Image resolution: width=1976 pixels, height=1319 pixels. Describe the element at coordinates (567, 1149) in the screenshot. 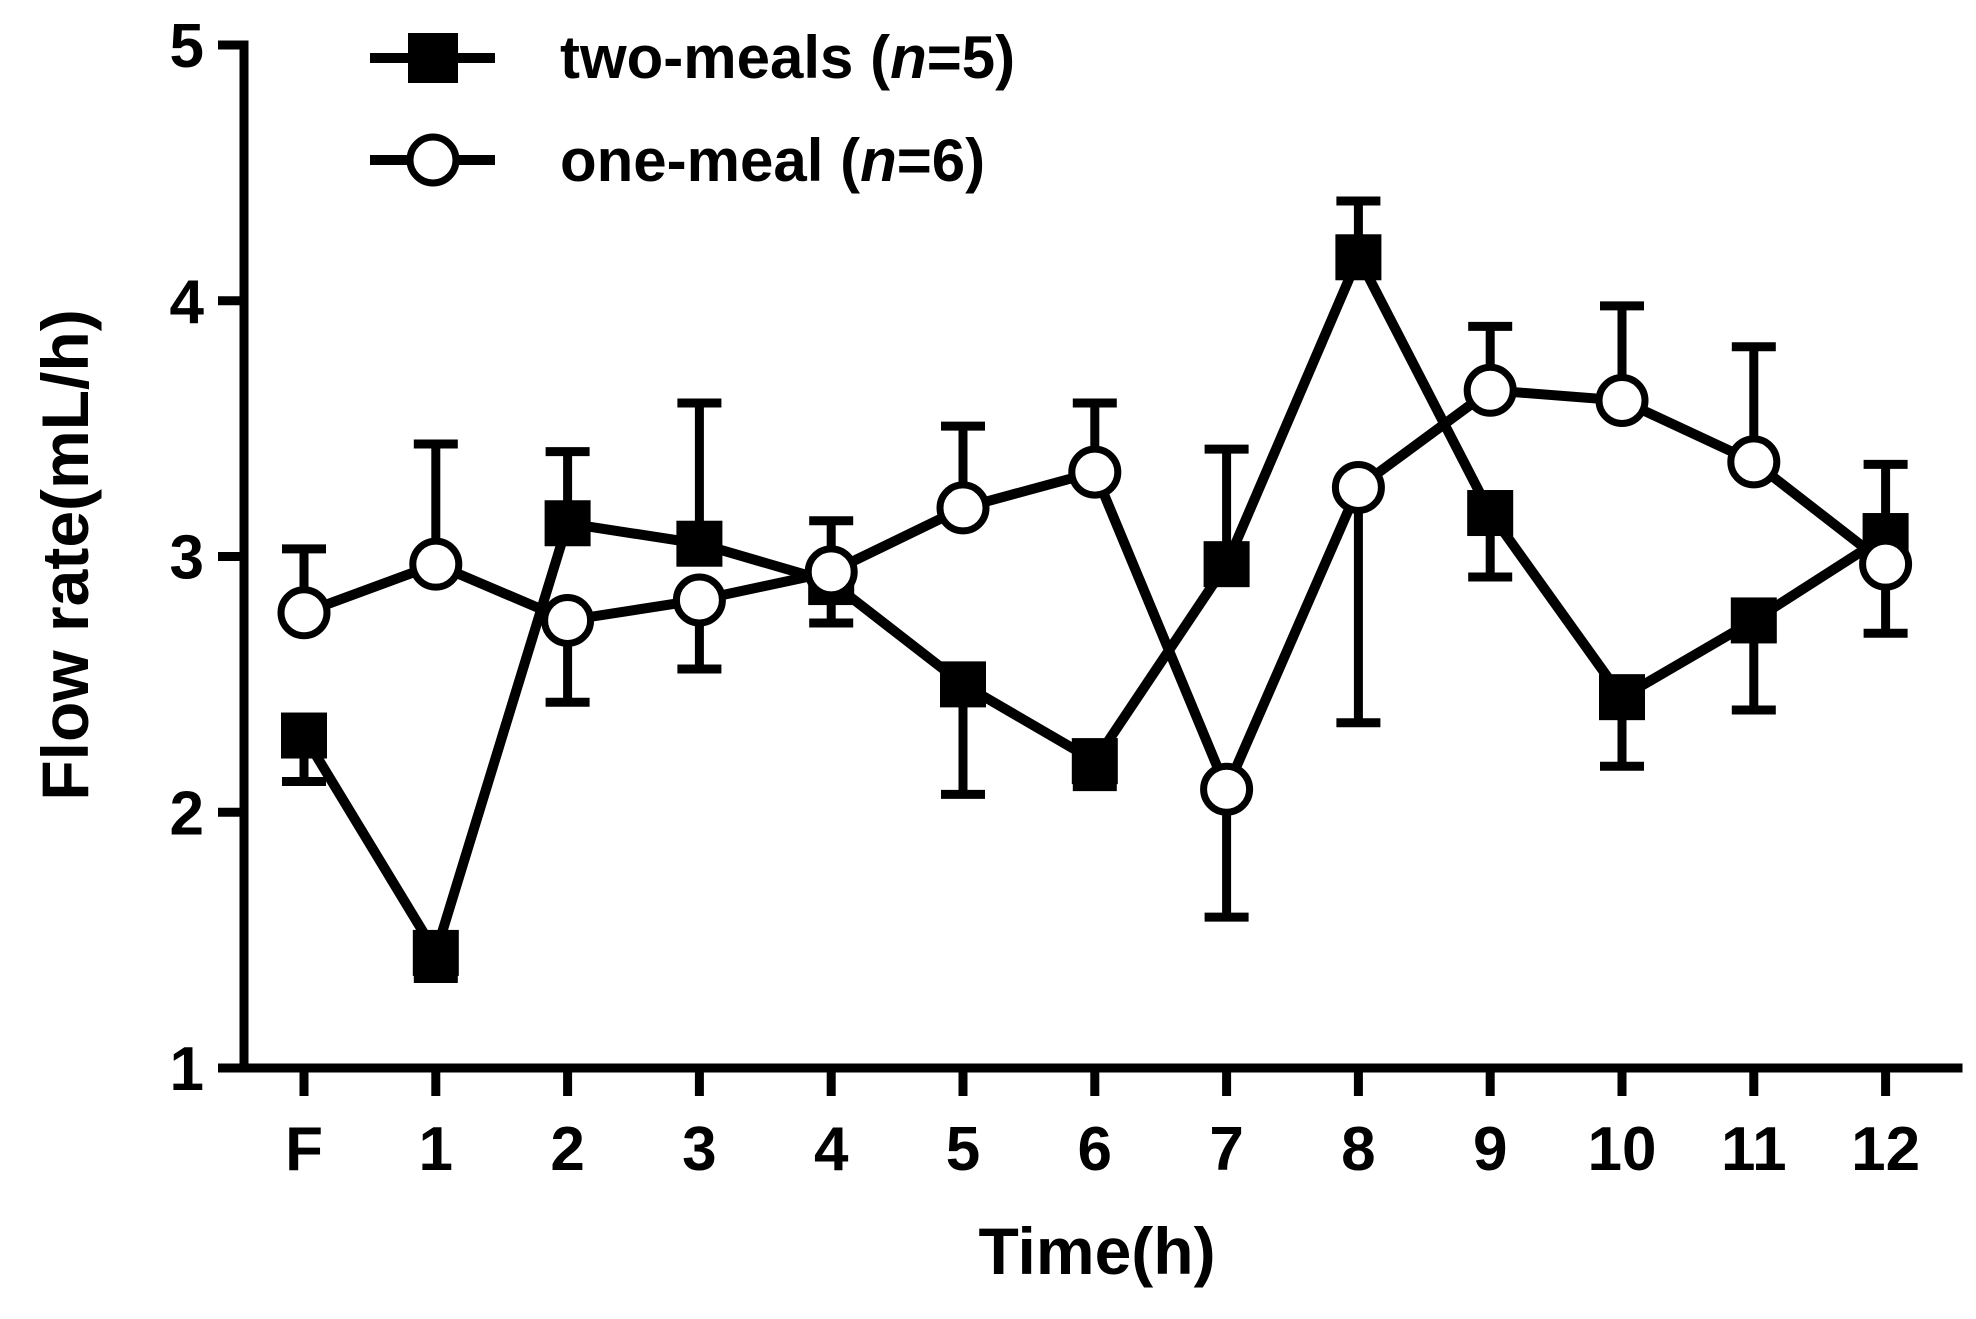

I see `x-tick-label-2: 2` at that location.